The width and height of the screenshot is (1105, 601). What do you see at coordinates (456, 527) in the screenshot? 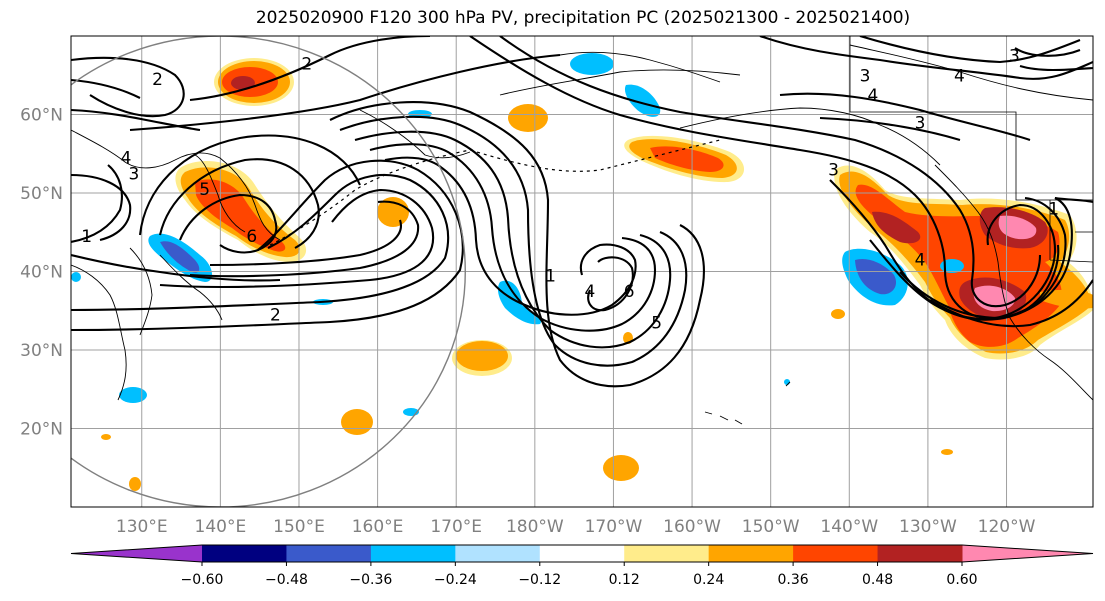
I see `lon-tick-label: 170°E` at bounding box center [456, 527].